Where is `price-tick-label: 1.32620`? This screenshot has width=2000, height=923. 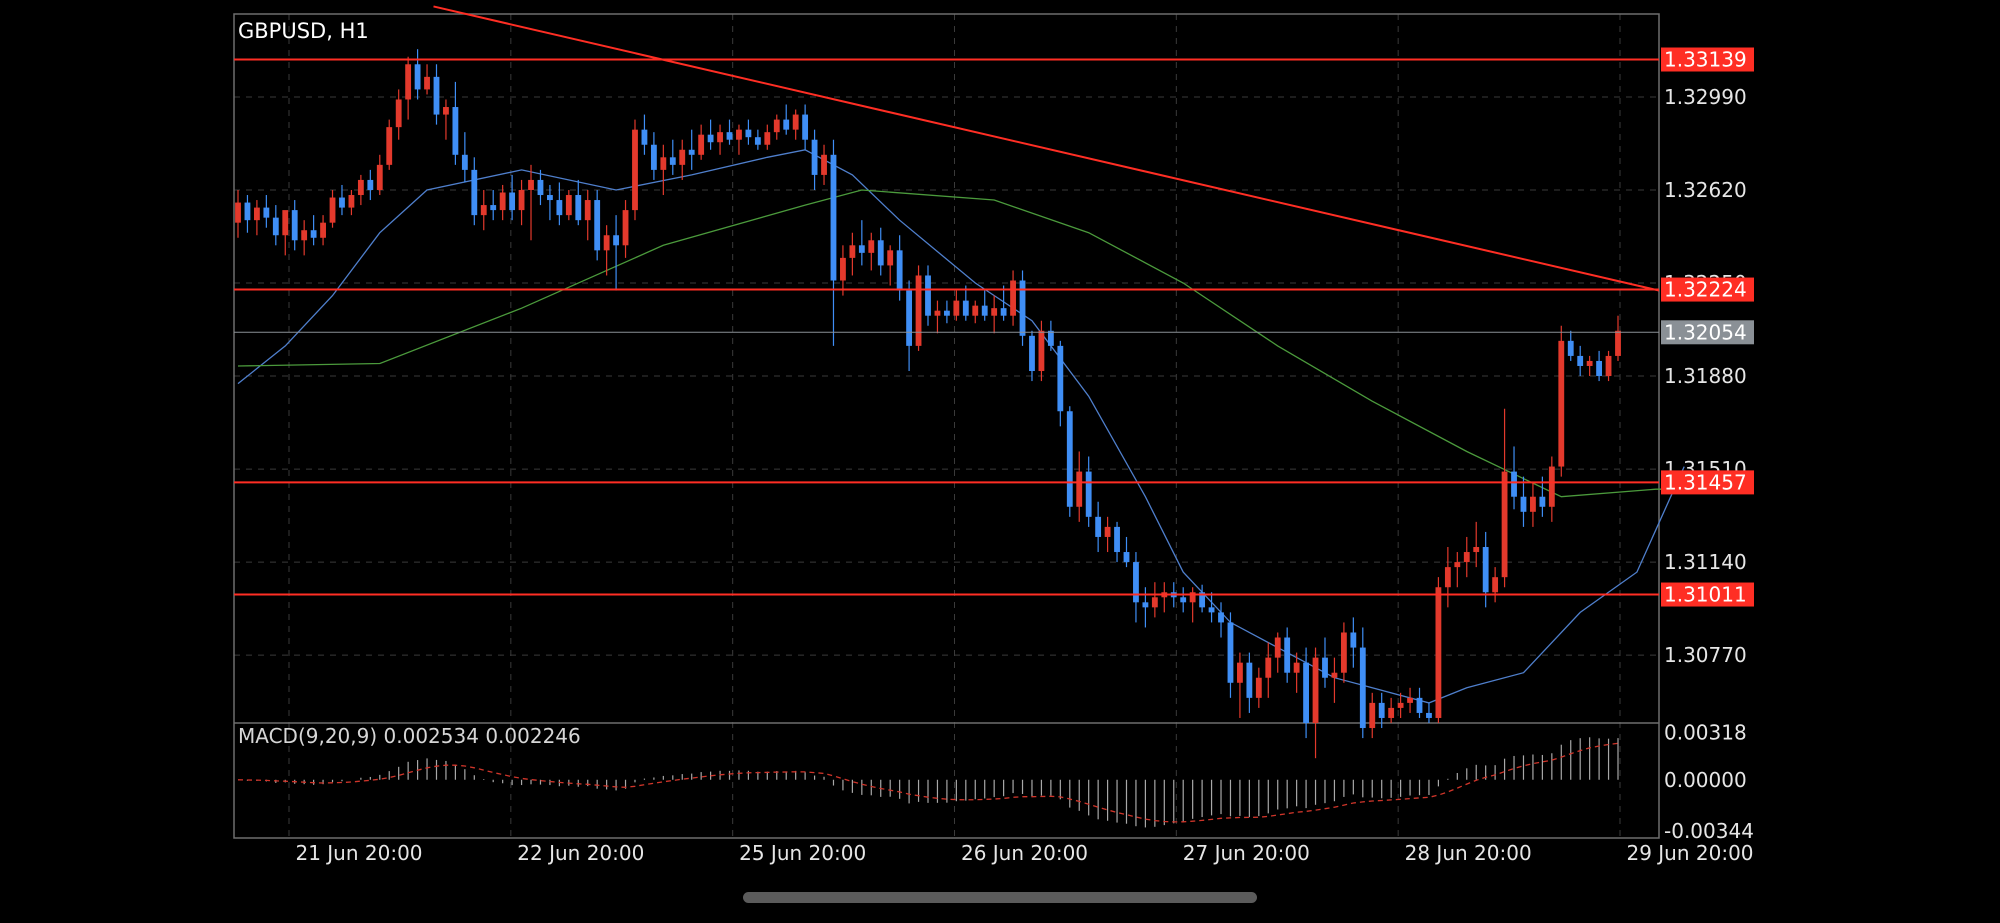
price-tick-label: 1.32620 is located at coordinates (1705, 190).